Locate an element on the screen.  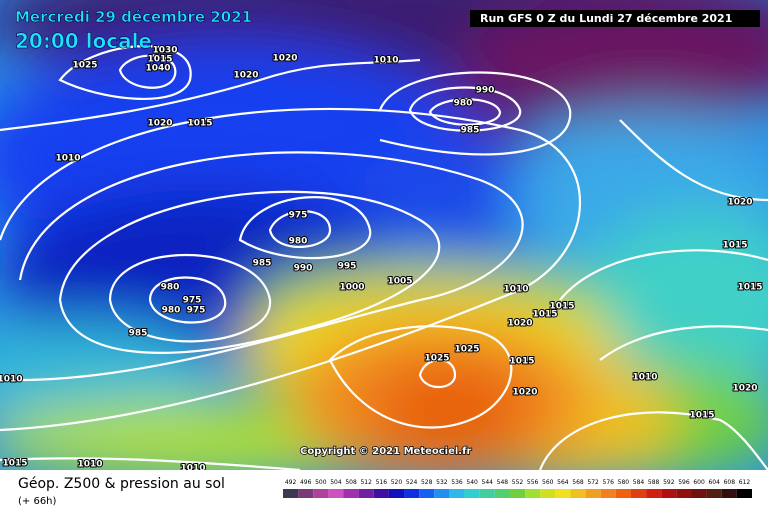
legend-tick: 548 is located at coordinates (503, 482).